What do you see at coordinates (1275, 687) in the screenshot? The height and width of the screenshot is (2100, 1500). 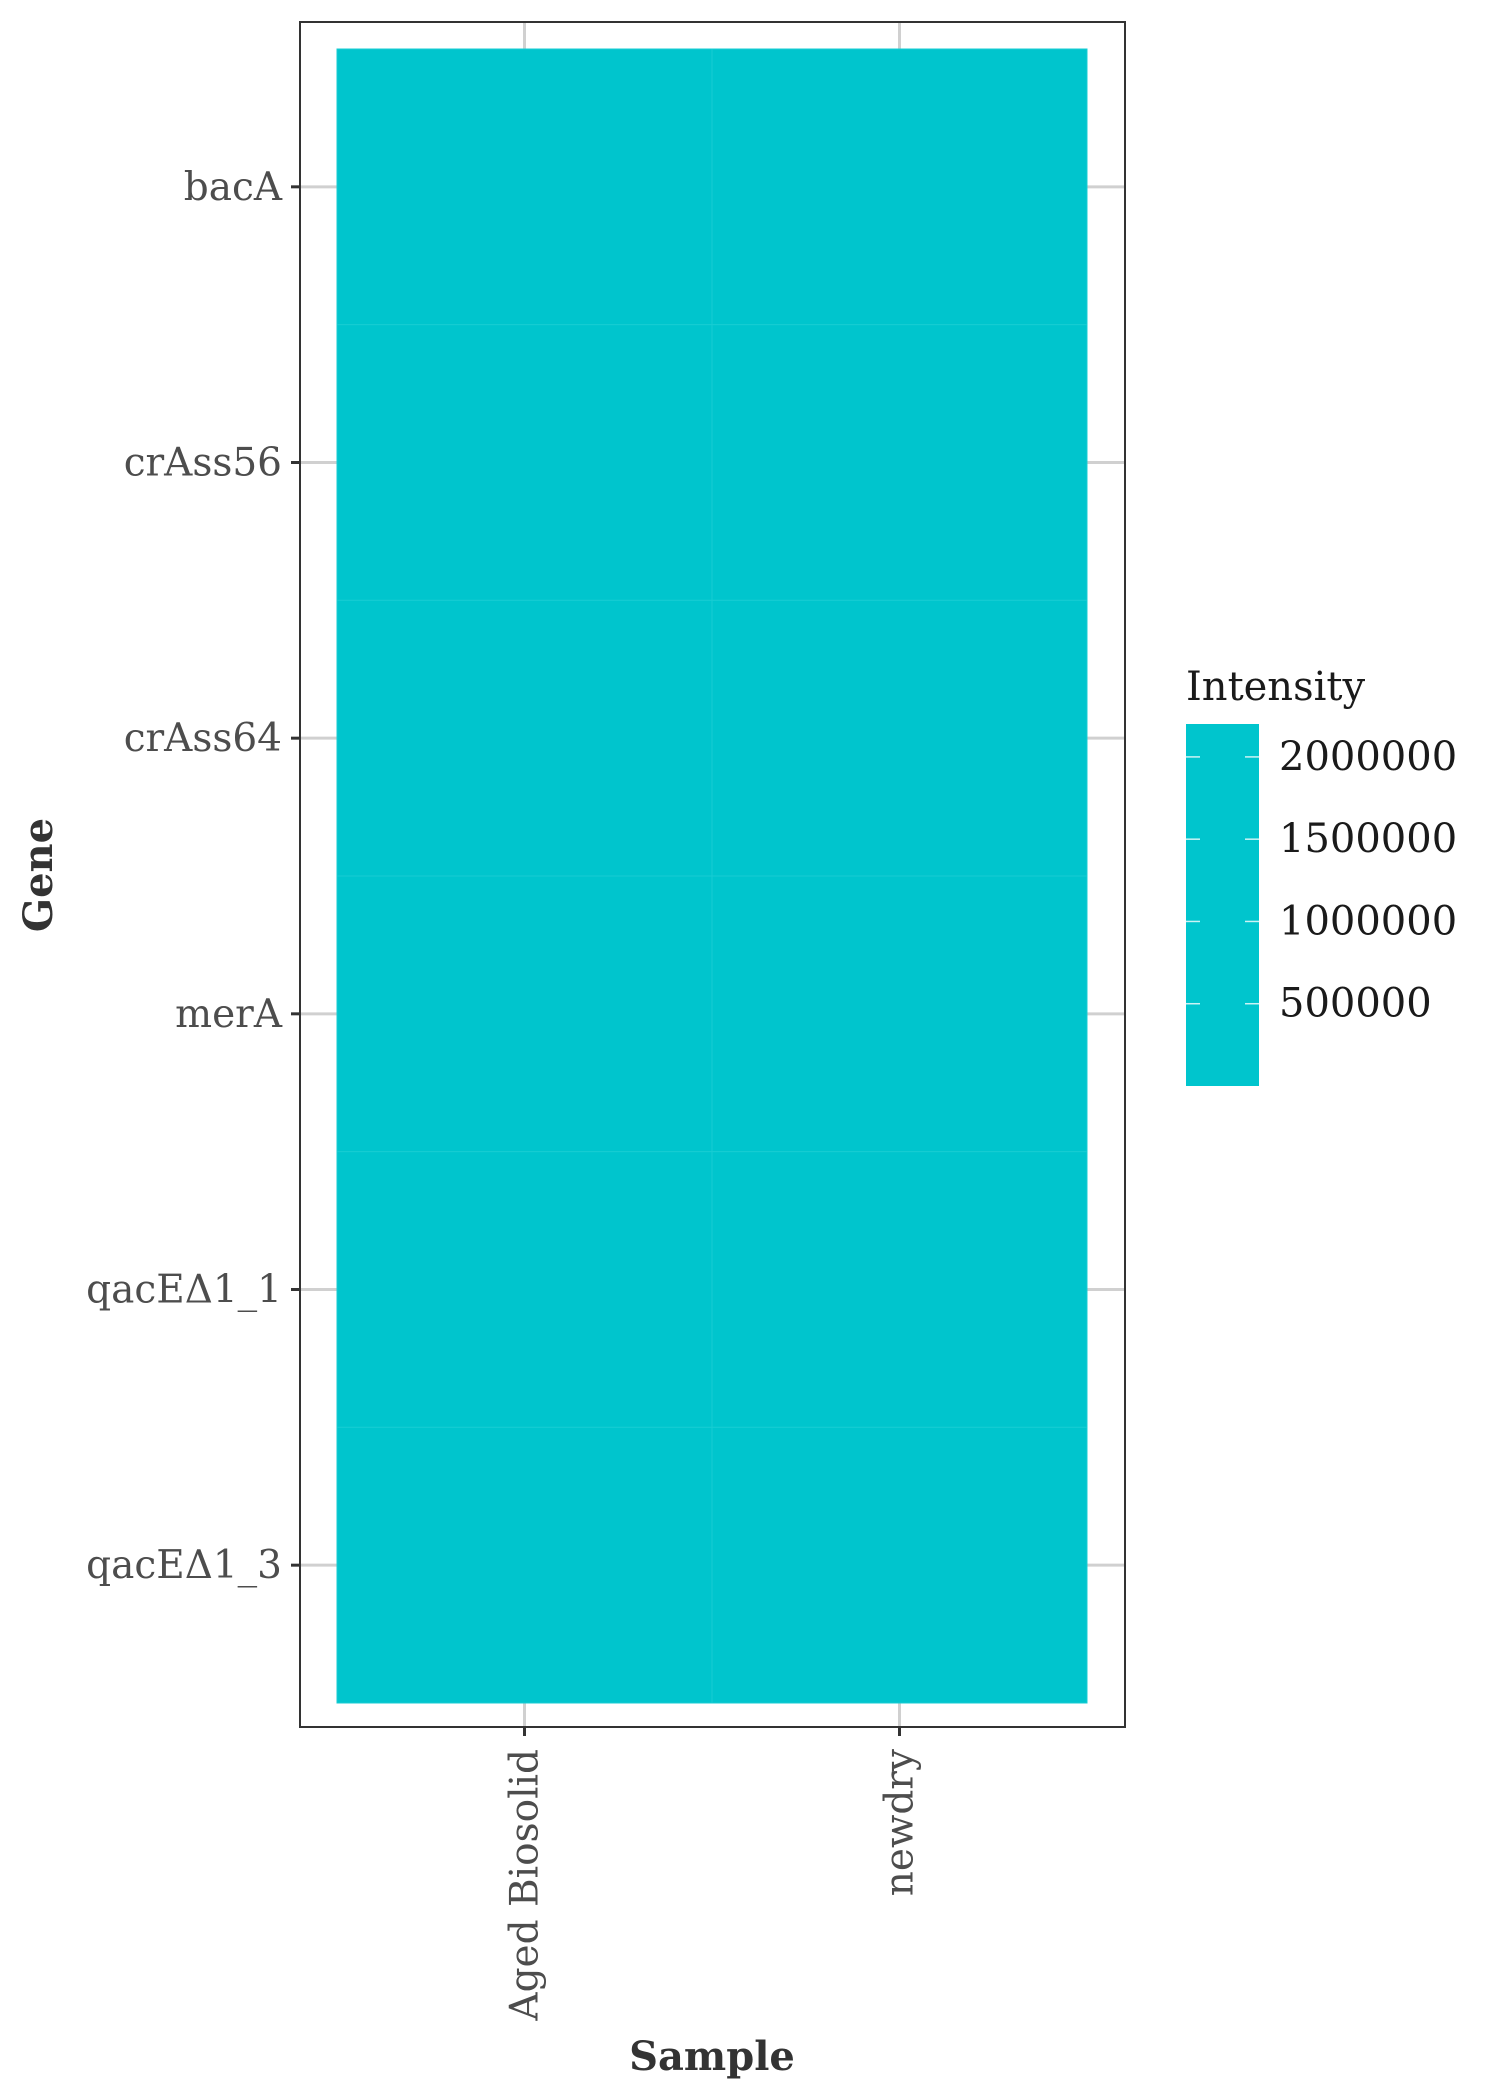 I see `legend-title: Intensity` at bounding box center [1275, 687].